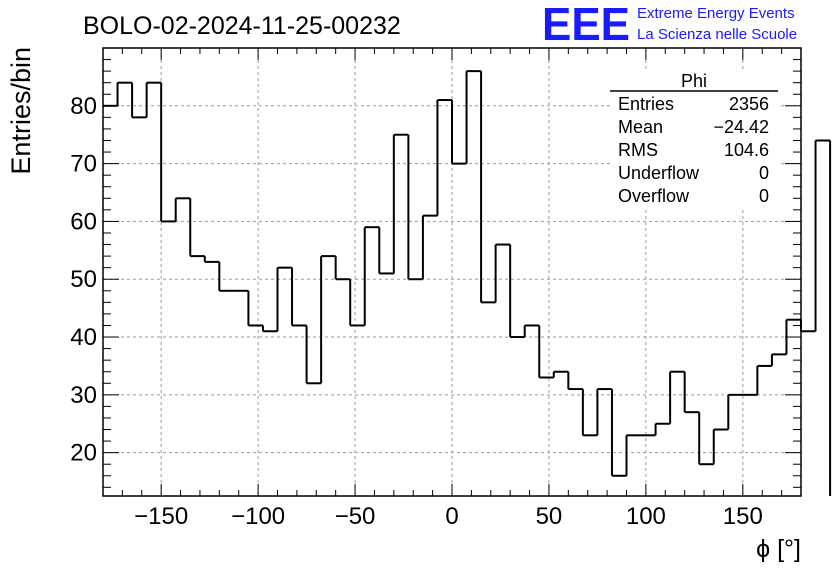  Describe the element at coordinates (242, 26) in the screenshot. I see `chart-title: BOLO-02-2024-11-25-00232` at that location.